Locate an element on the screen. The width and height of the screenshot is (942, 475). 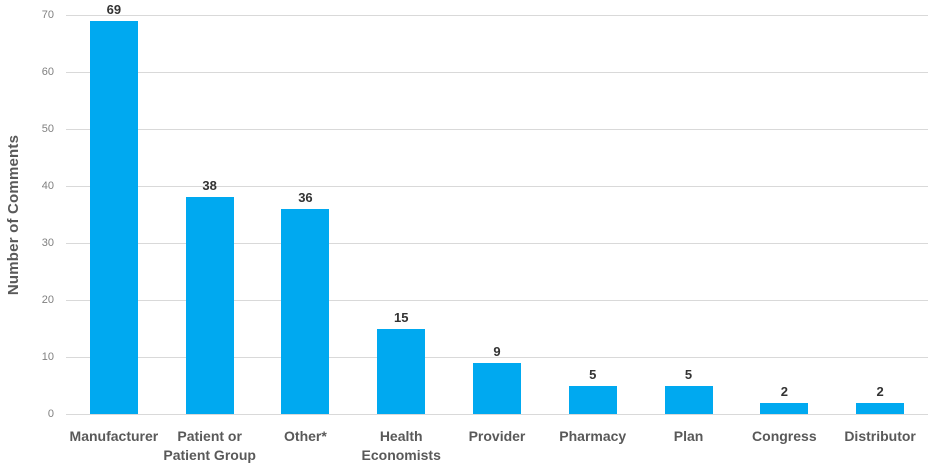
bar-value-label: 15 is located at coordinates (401, 317).